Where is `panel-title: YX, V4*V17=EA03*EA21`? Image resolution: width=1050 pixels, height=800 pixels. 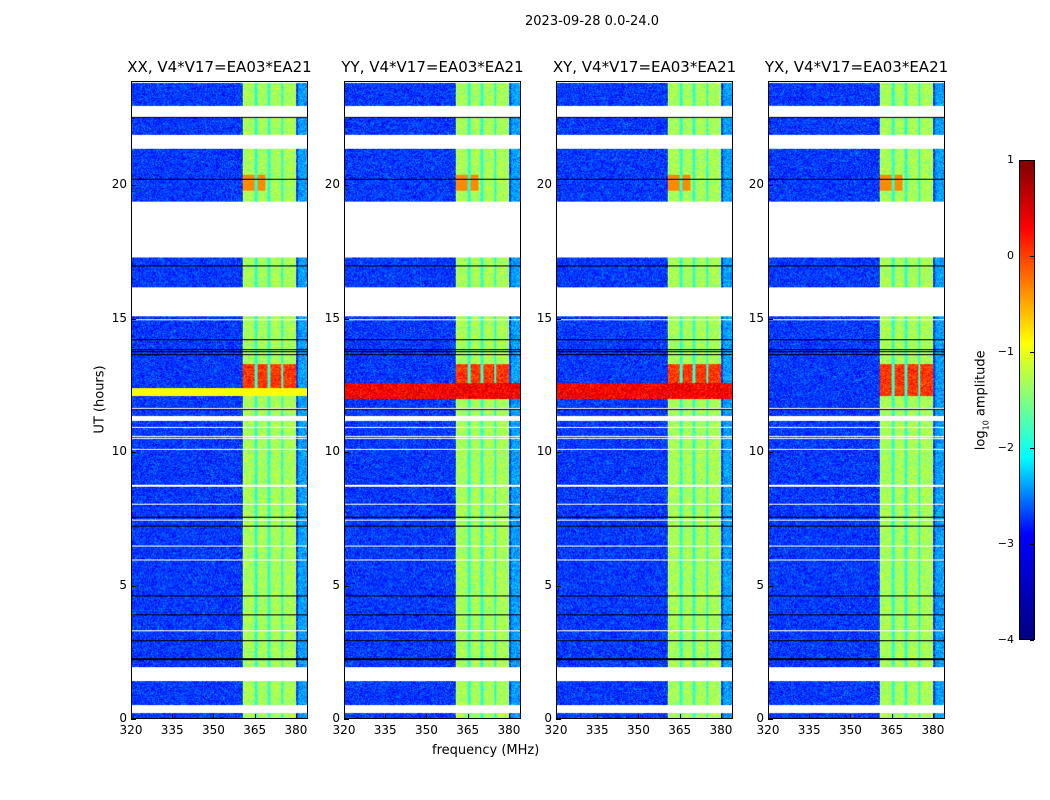 panel-title: YX, V4*V17=EA03*EA21 is located at coordinates (856, 67).